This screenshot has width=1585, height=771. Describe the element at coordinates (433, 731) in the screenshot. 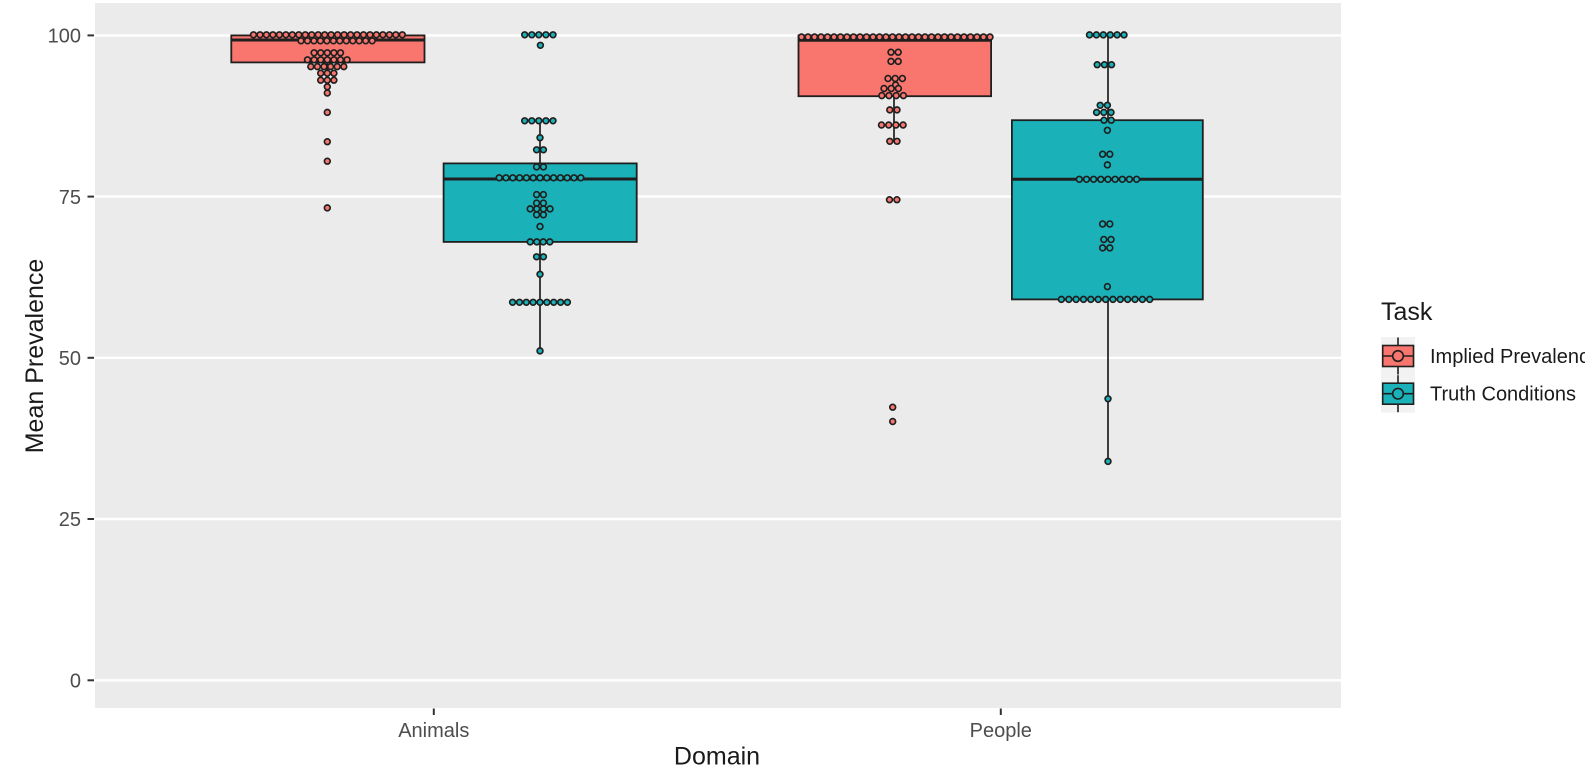

I see `svg-text: Animals` at that location.